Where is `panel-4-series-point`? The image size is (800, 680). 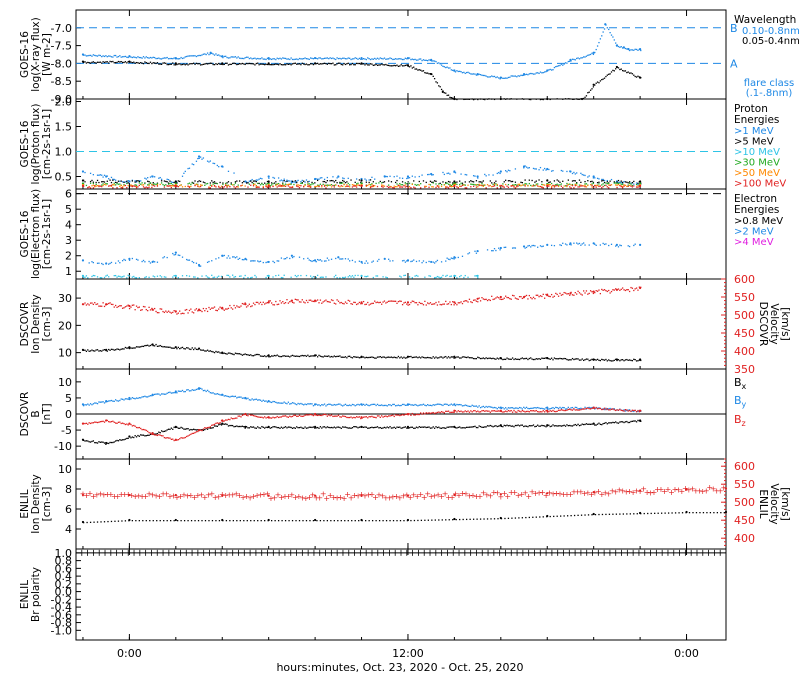
panel-4-series-point is located at coordinates (129, 347).